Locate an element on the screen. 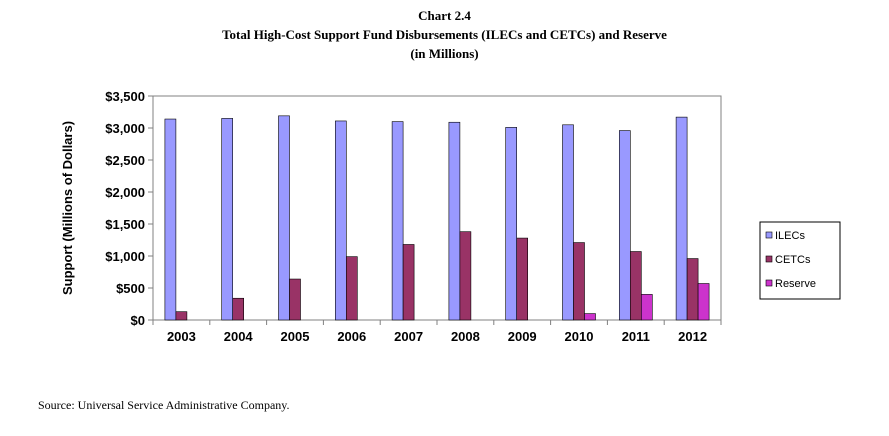 The image size is (889, 436). bar-ilecs-2008 is located at coordinates (454, 221).